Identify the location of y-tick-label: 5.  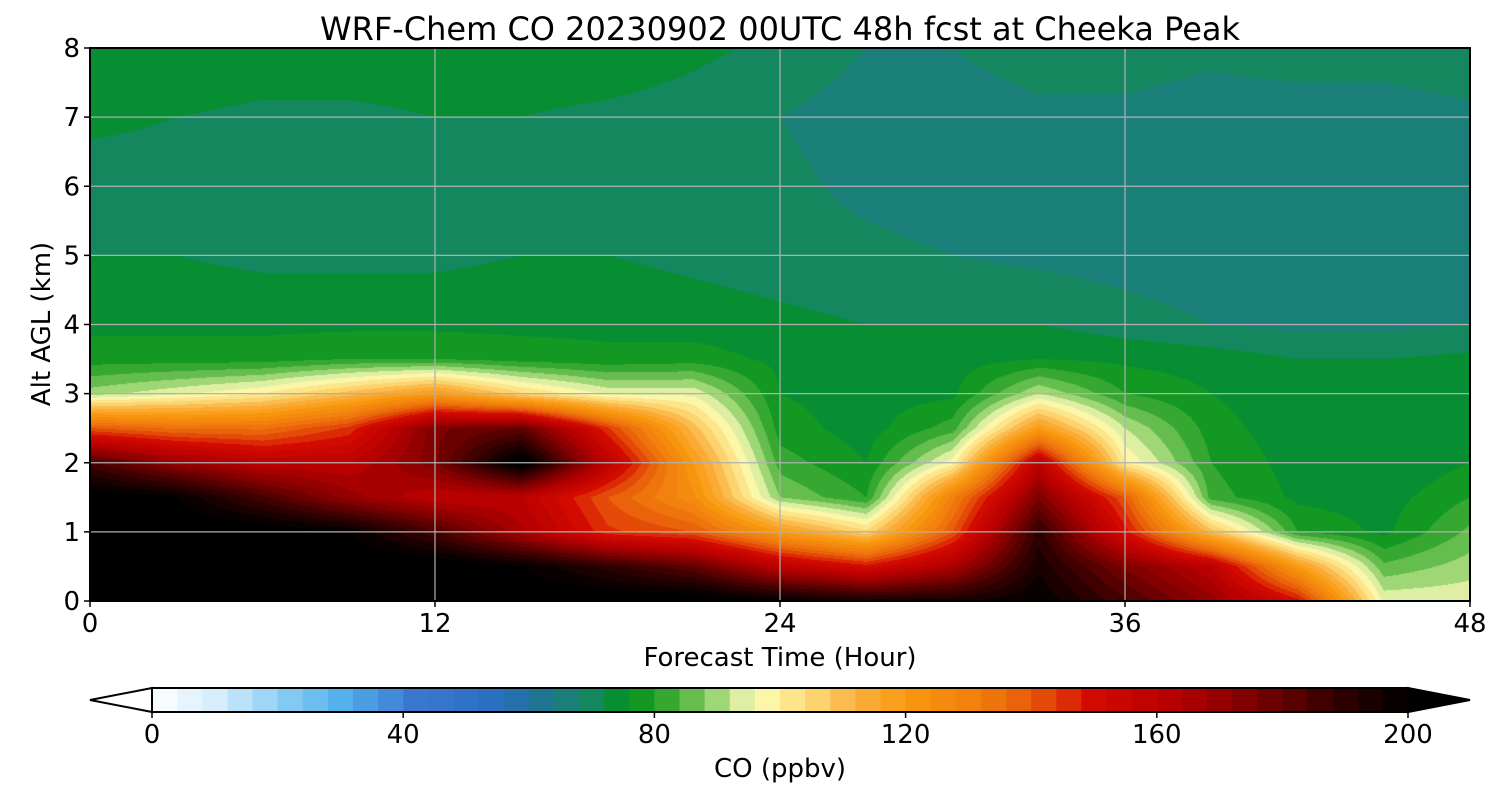
(71, 256).